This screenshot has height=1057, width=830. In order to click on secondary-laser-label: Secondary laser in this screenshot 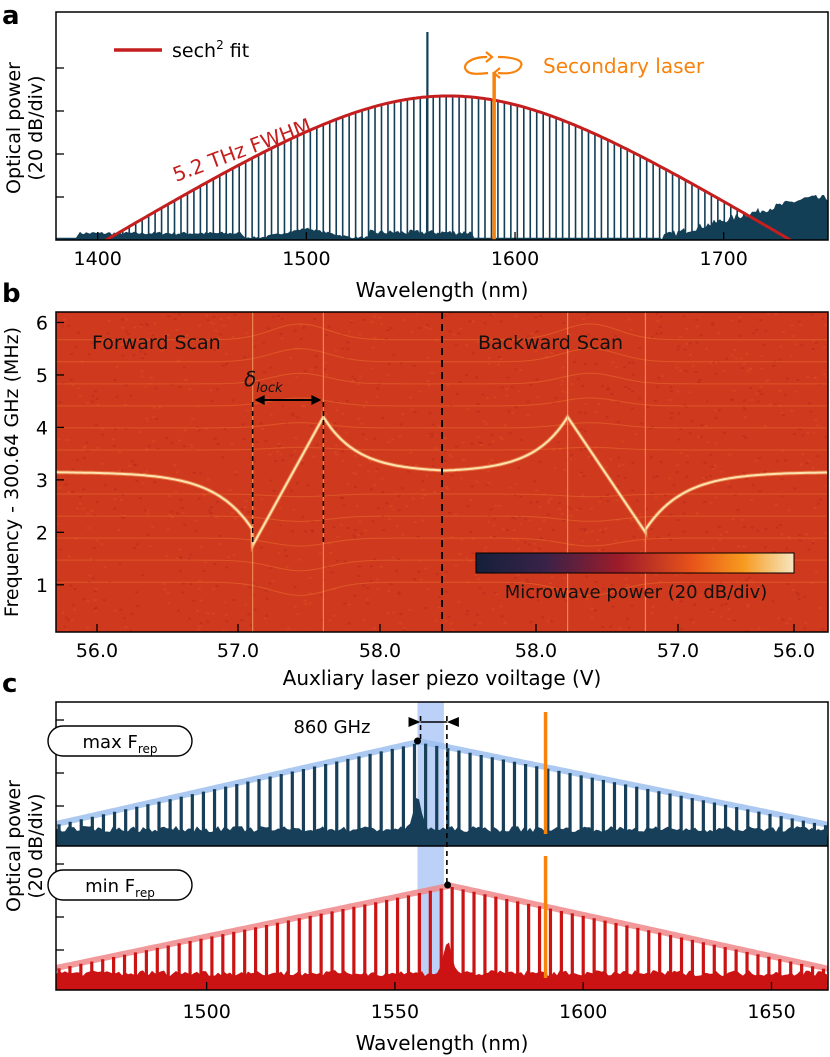, I will do `click(624, 66)`.